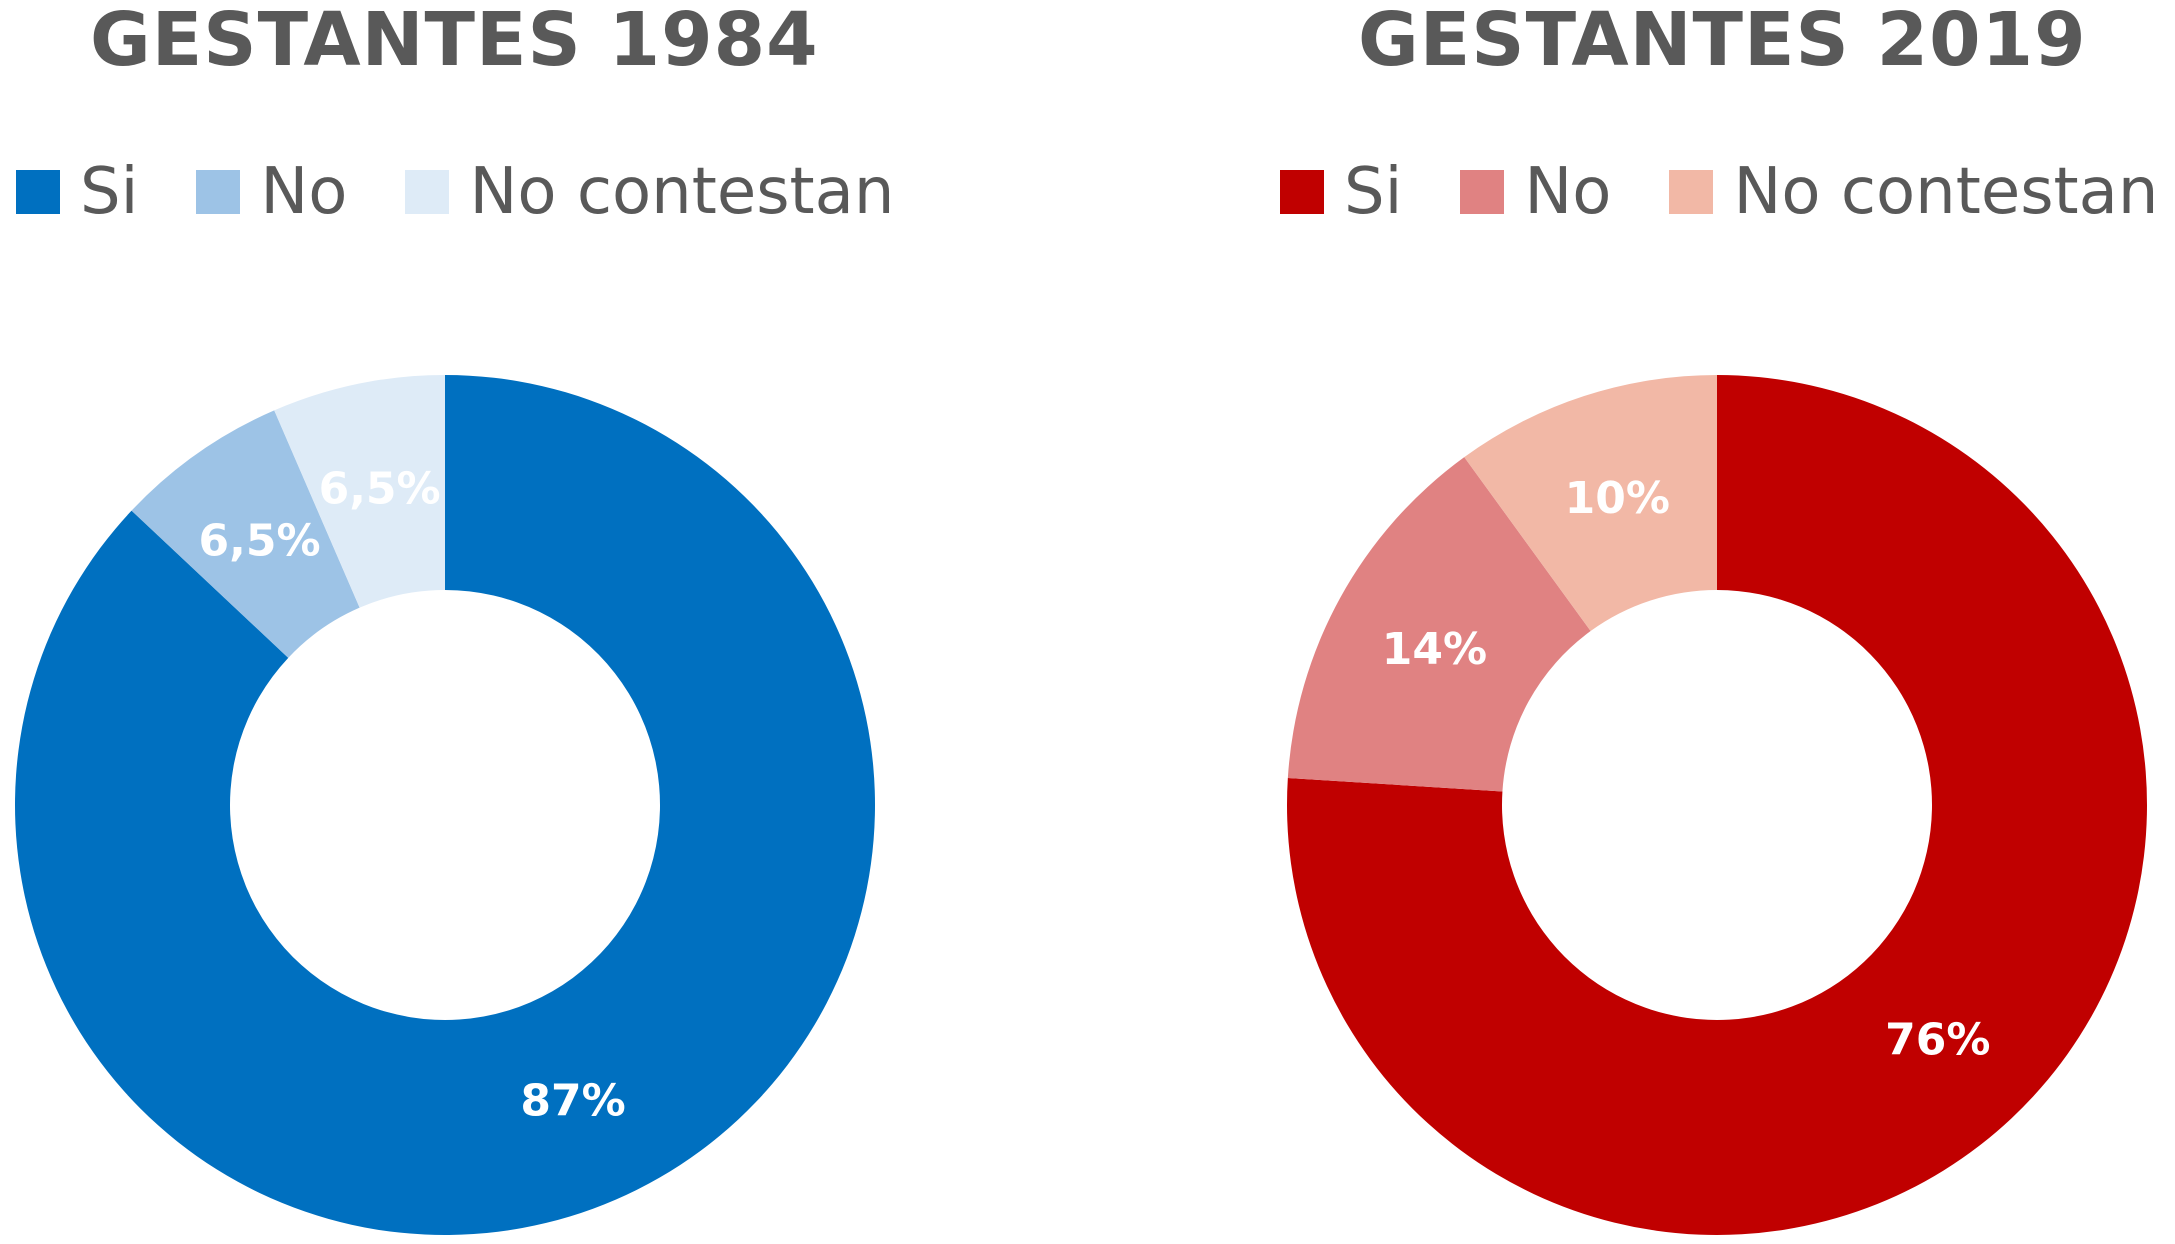 This screenshot has width=2175, height=1244. What do you see at coordinates (1937, 1040) in the screenshot?
I see `data-label-si: 76%` at bounding box center [1937, 1040].